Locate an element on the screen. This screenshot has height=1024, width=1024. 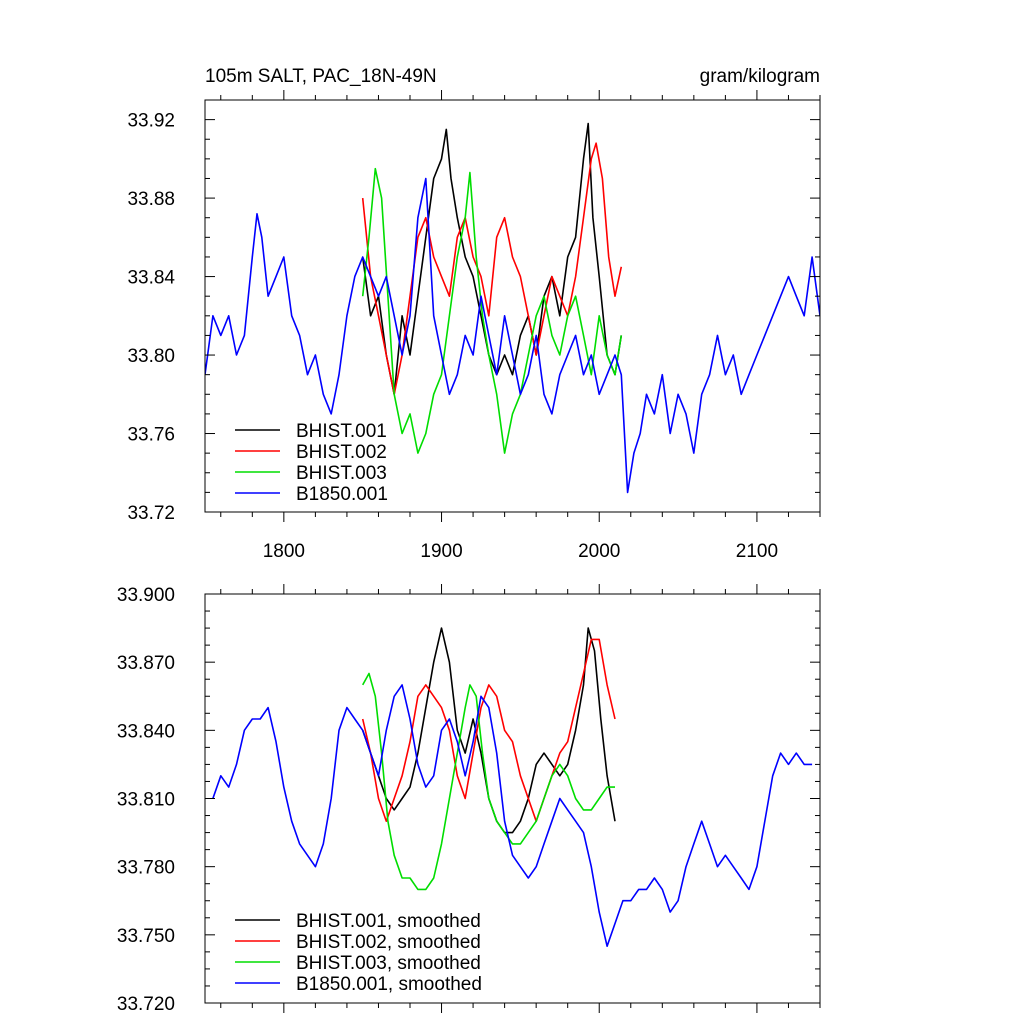
y-tick-label: 33.780 is located at coordinates (146, 868).